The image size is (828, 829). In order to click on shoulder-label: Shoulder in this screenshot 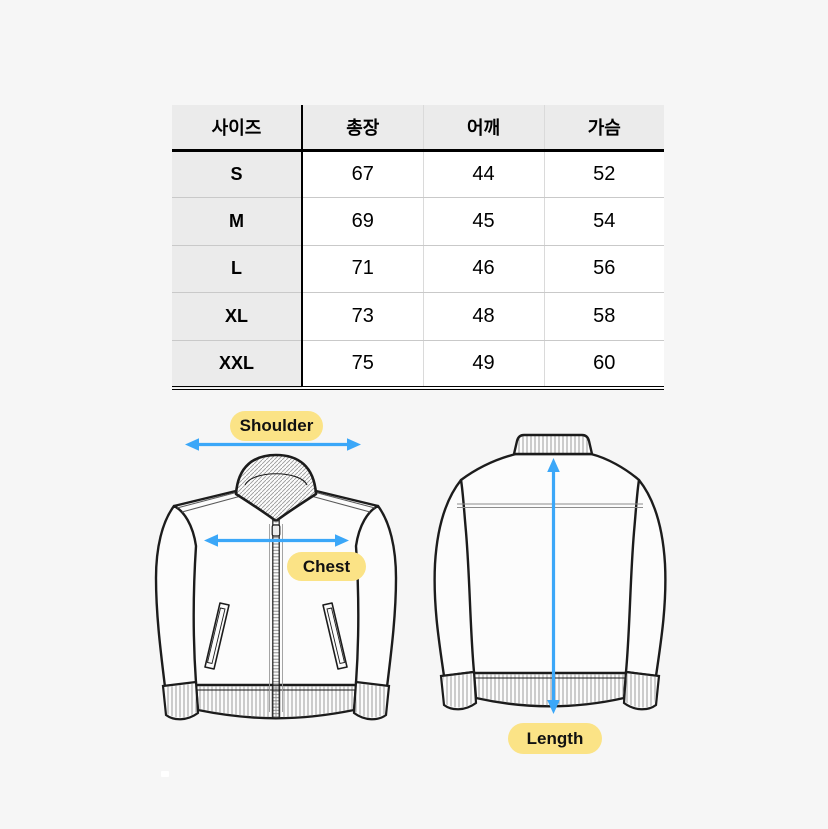, I will do `click(276, 425)`.